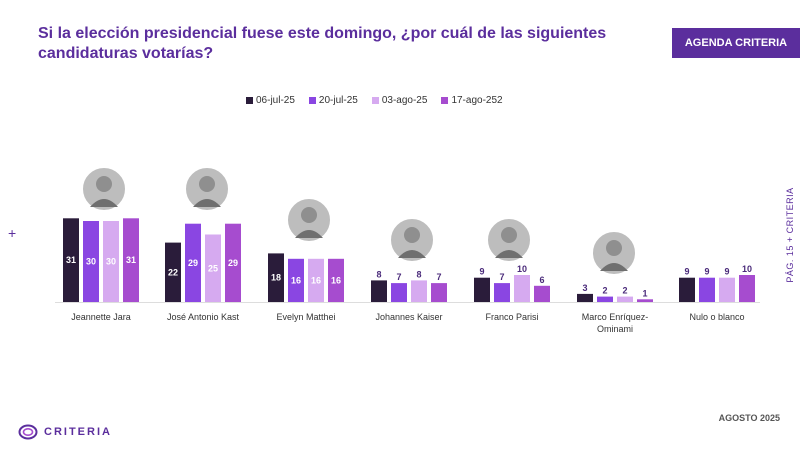 The width and height of the screenshot is (800, 450). What do you see at coordinates (624, 291) in the screenshot?
I see `value-label-6-series-3: 2` at bounding box center [624, 291].